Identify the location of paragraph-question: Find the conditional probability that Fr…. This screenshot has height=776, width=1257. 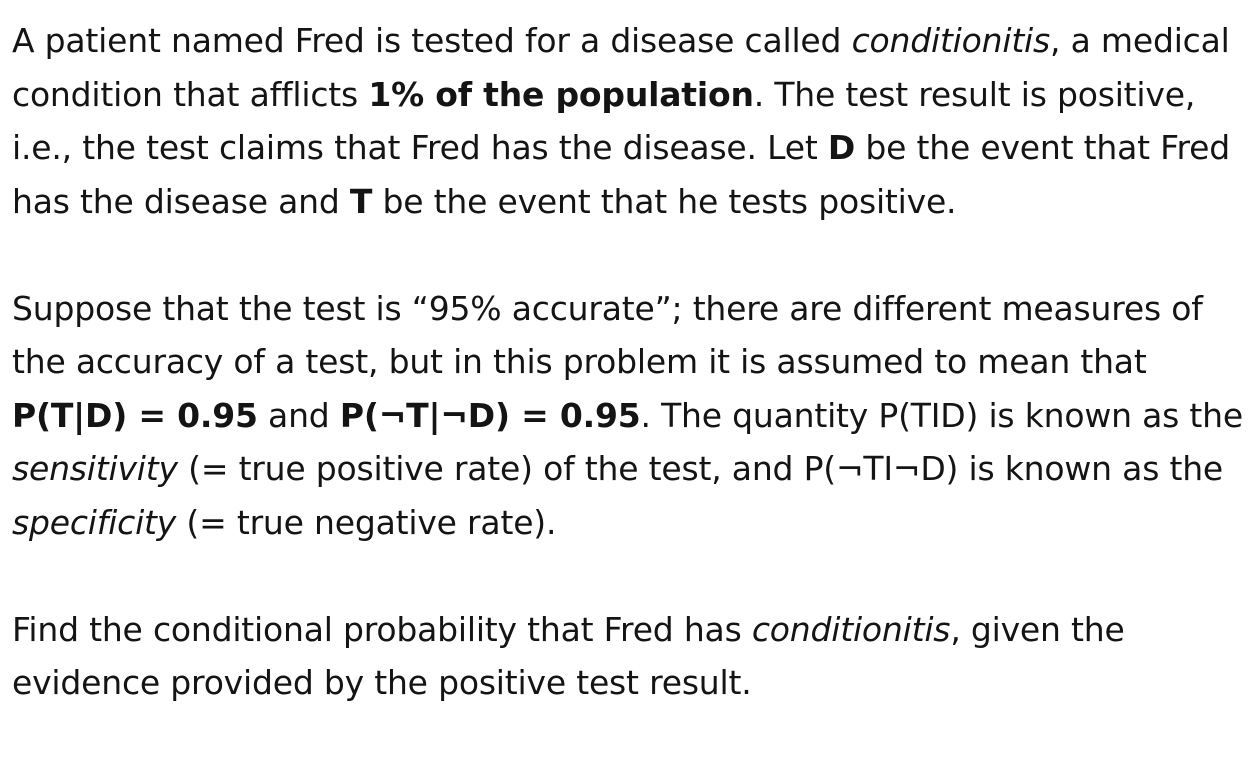
(631, 656).